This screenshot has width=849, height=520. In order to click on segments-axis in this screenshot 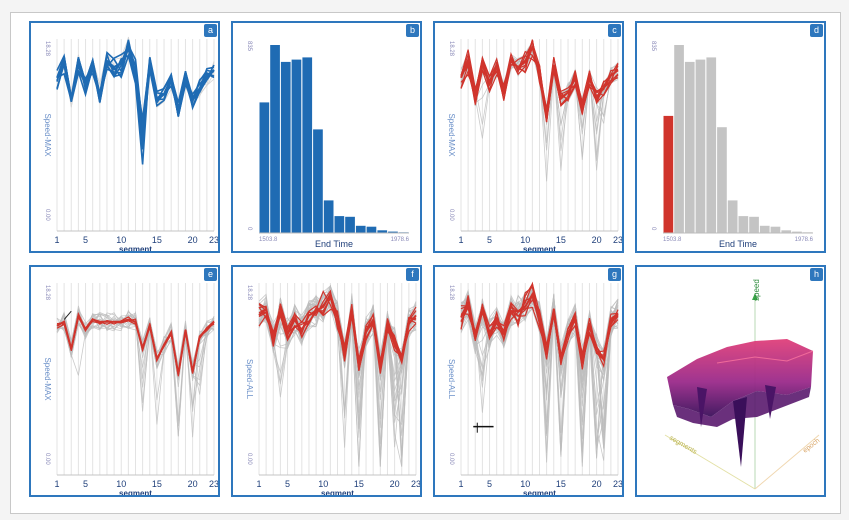, I will do `click(710, 462)`.